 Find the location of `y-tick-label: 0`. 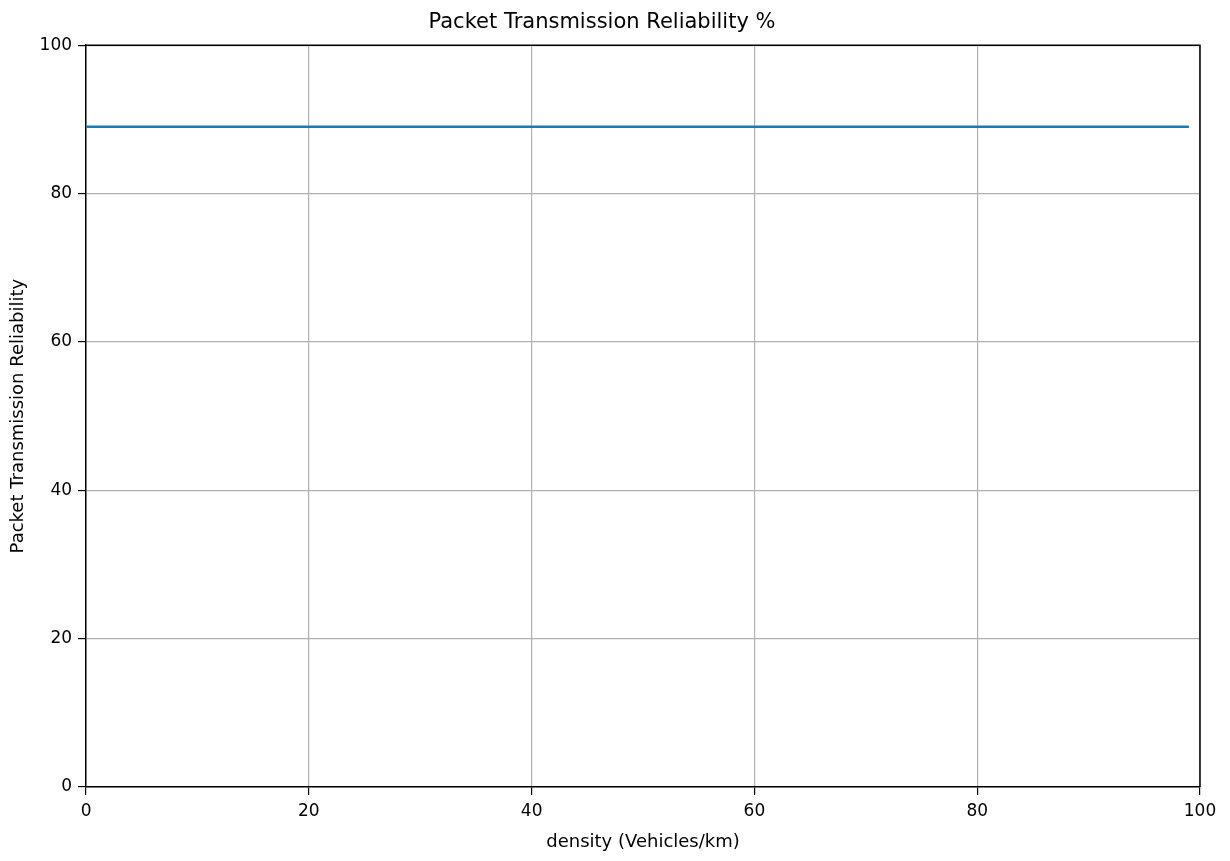

y-tick-label: 0 is located at coordinates (67, 785).